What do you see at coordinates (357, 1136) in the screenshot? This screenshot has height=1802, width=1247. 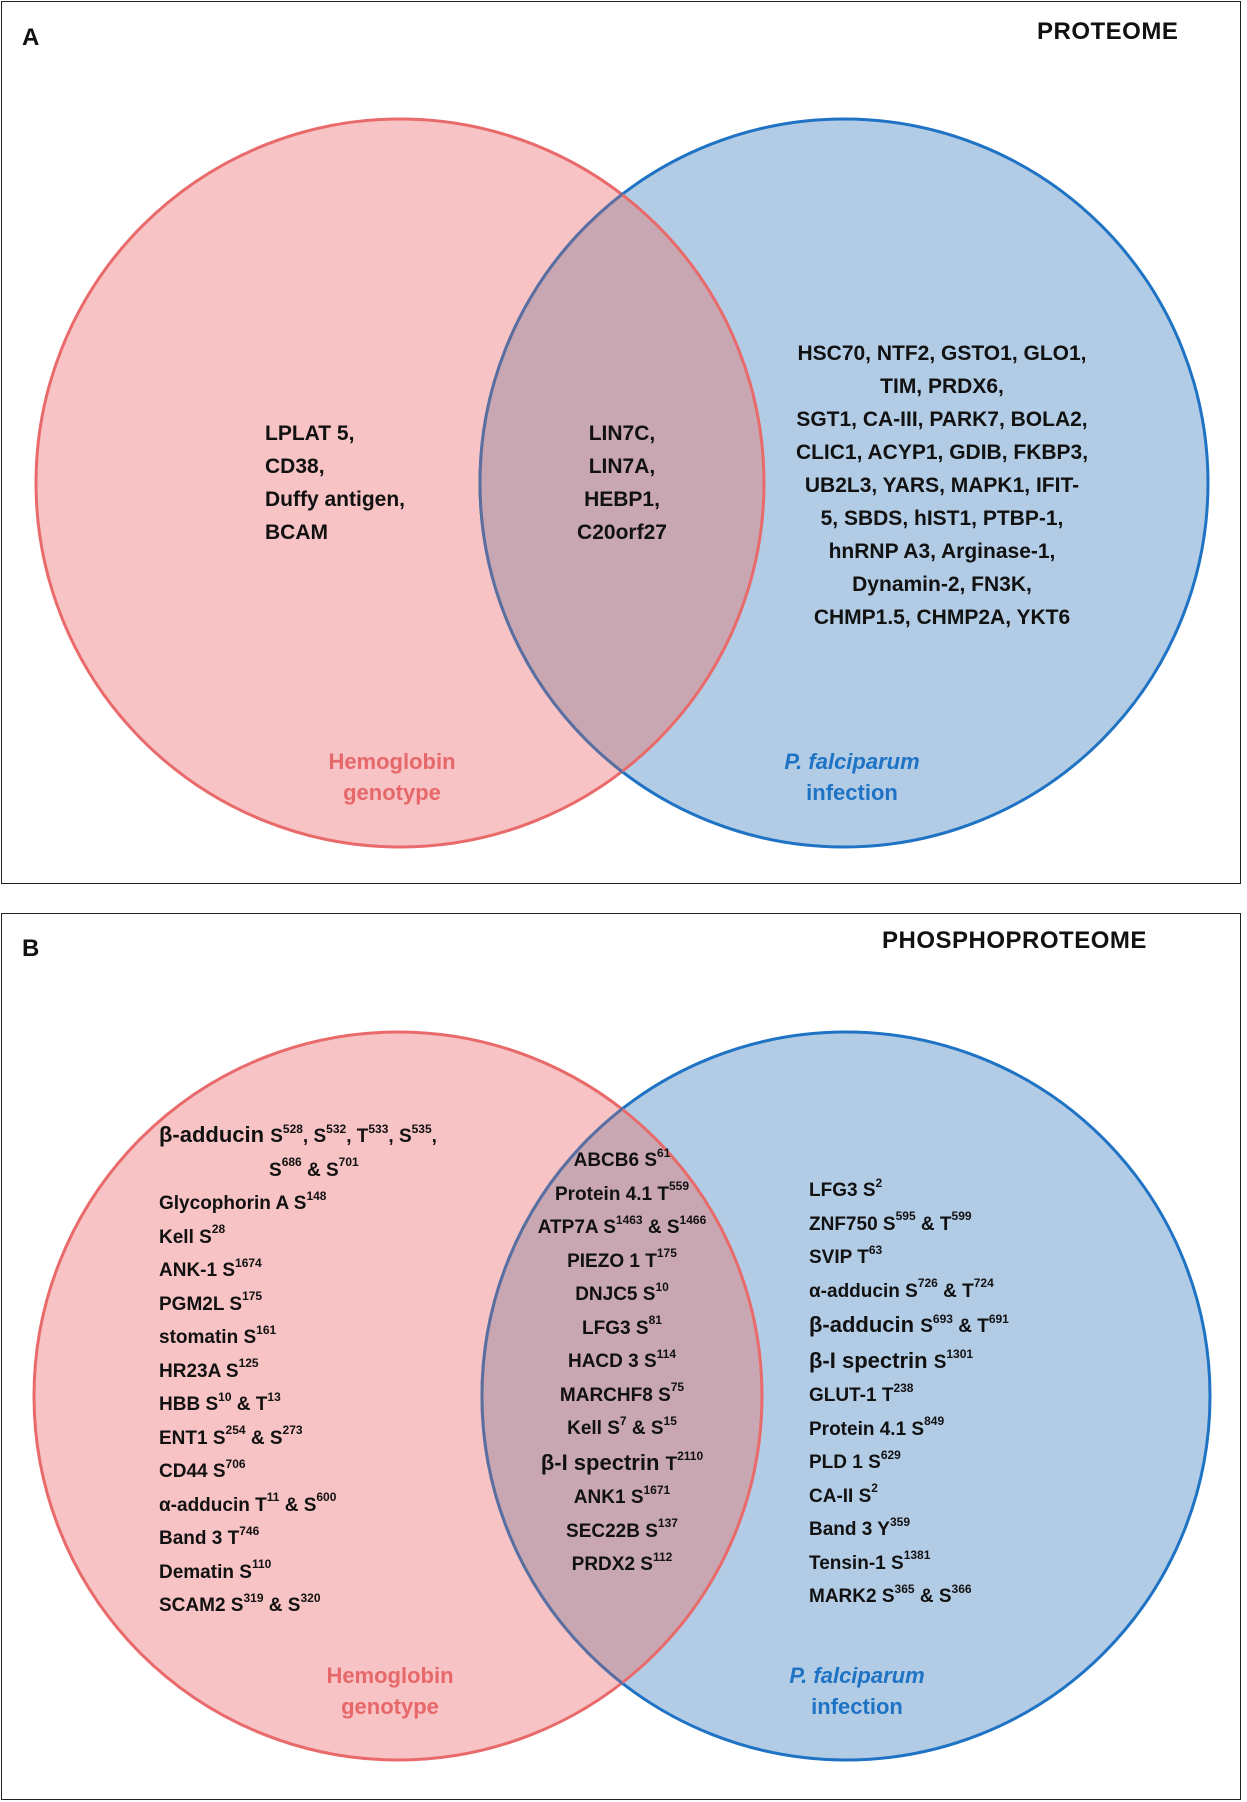 I see `site-residue: , T` at bounding box center [357, 1136].